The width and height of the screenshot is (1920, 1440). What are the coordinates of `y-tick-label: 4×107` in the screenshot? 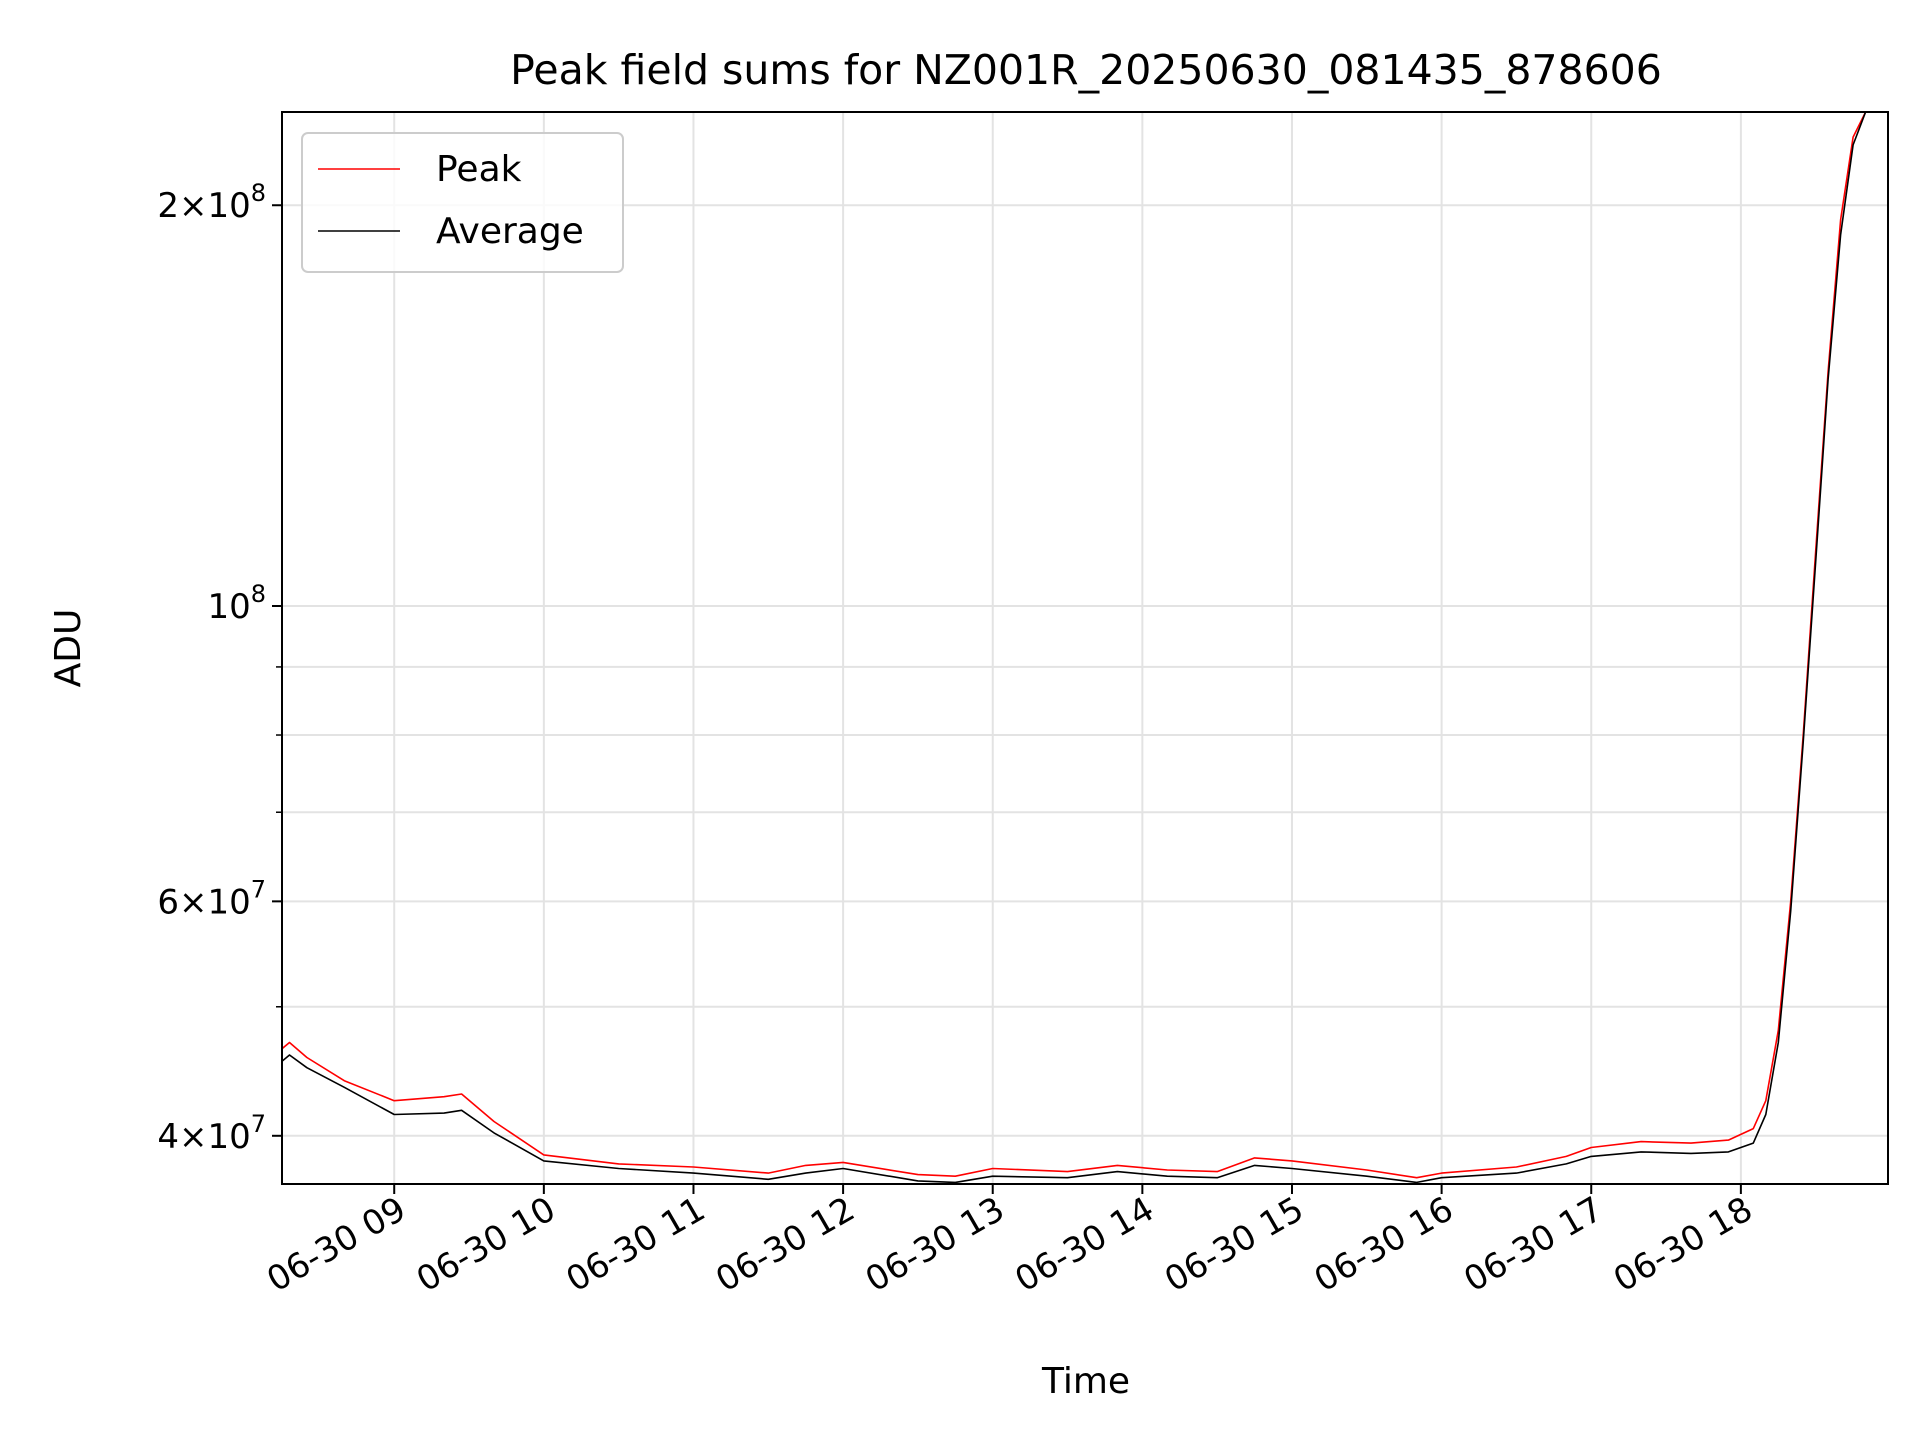 It's located at (211, 1133).